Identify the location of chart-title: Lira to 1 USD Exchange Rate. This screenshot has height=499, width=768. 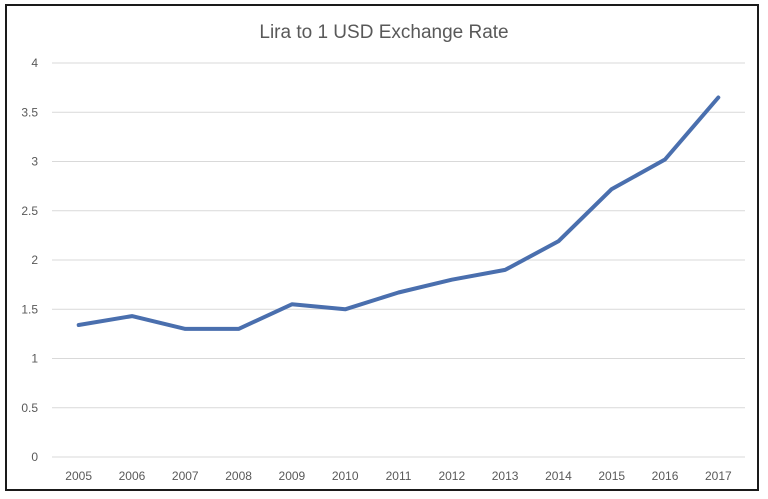
(383, 32).